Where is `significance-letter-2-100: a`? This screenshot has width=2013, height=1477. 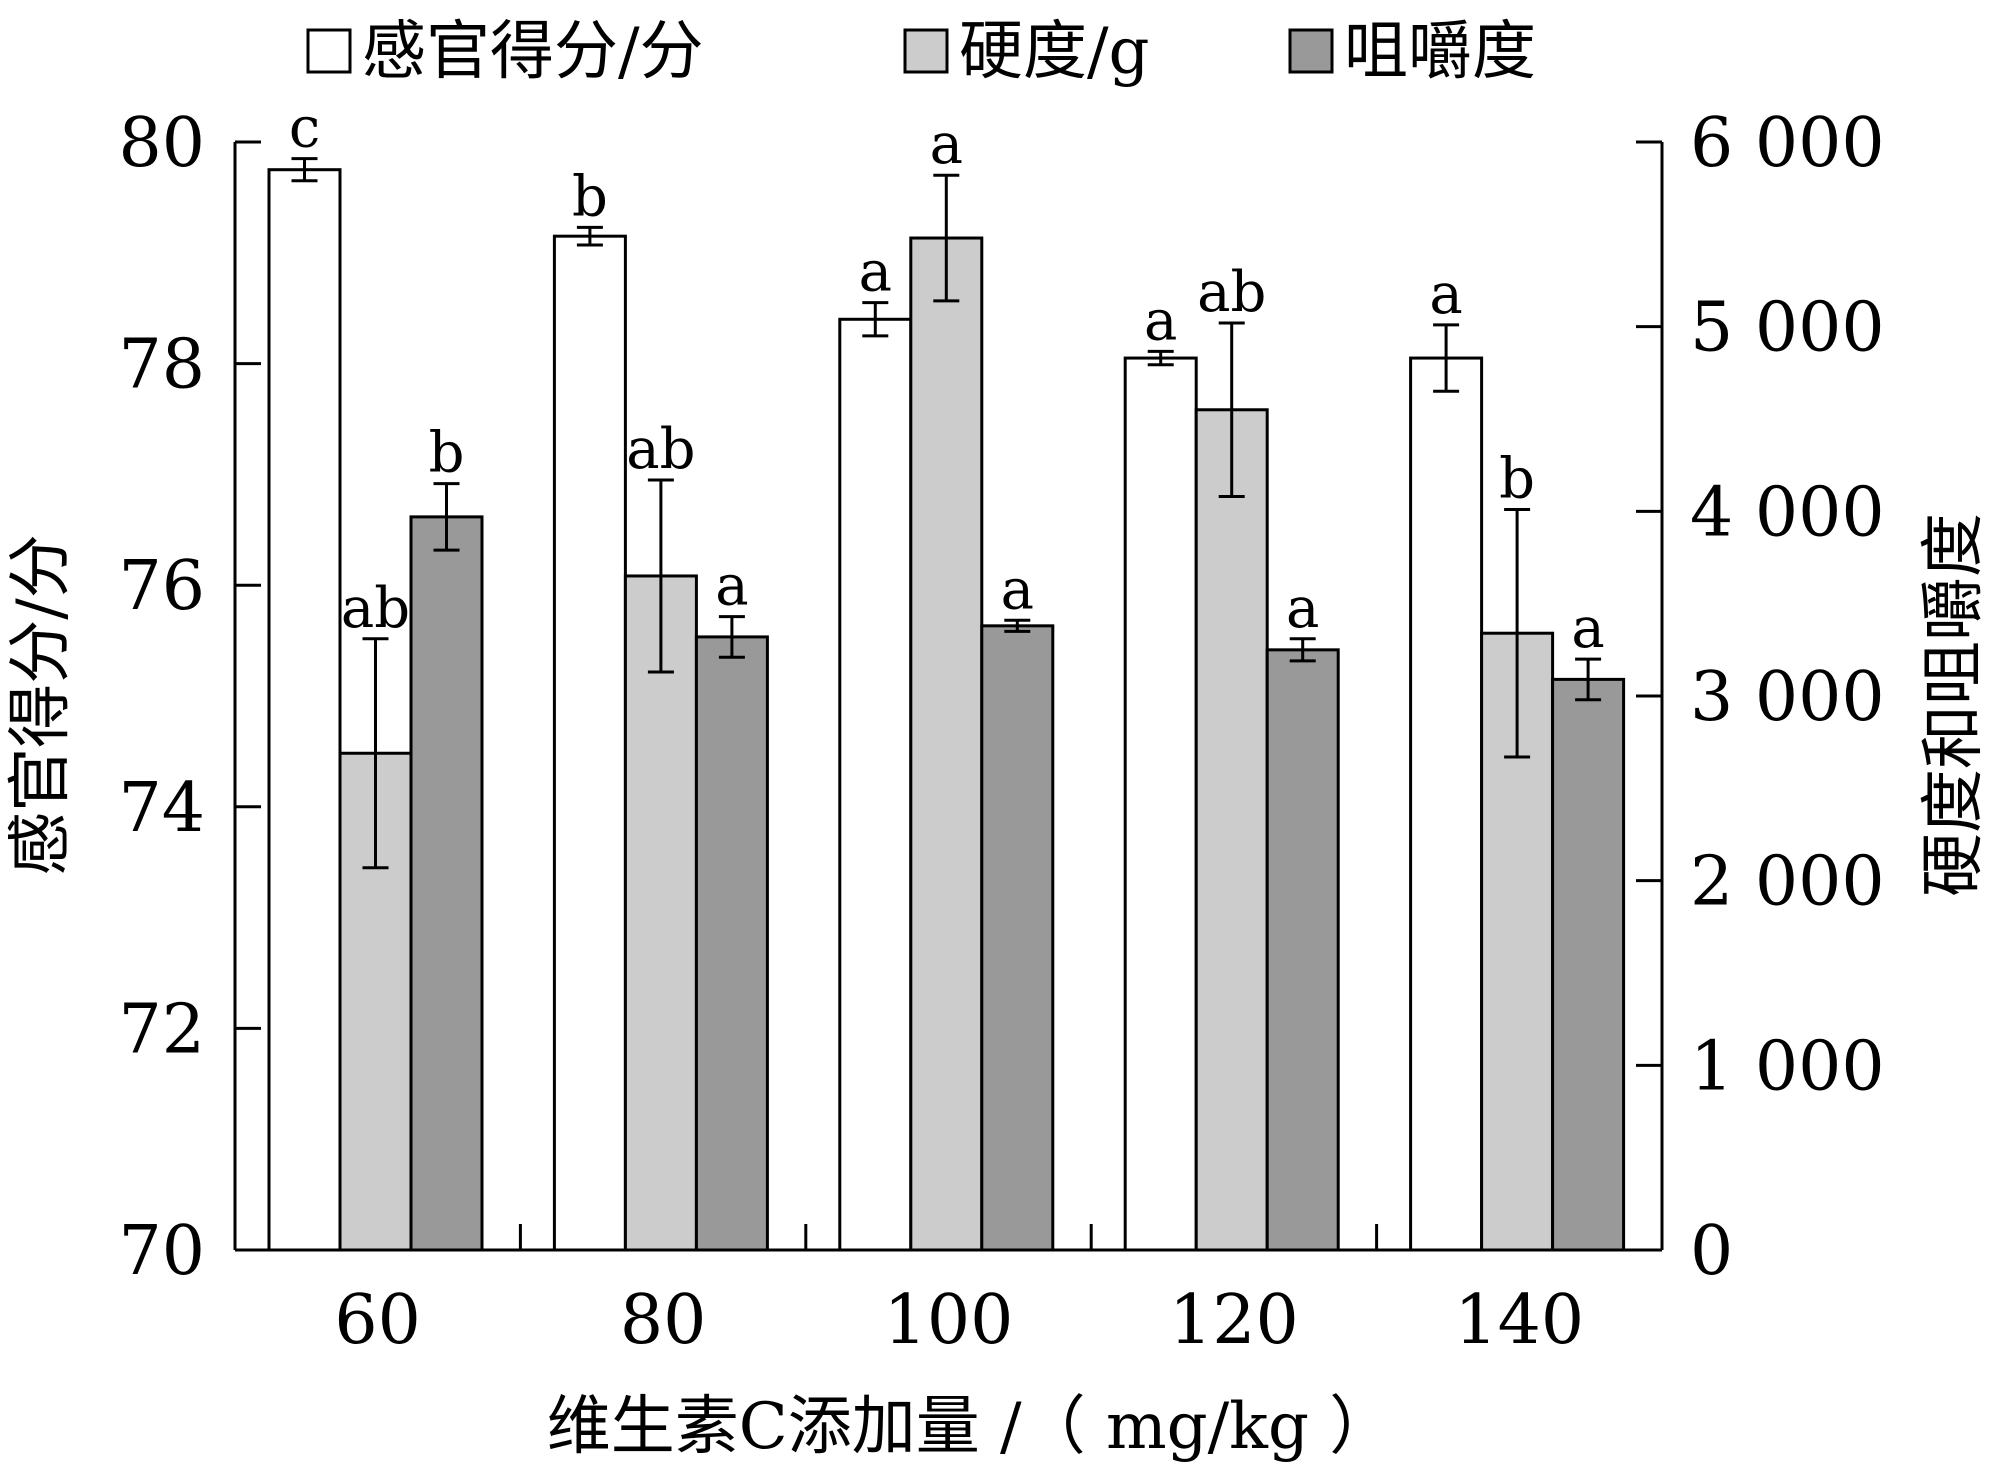
significance-letter-2-100: a is located at coordinates (946, 144).